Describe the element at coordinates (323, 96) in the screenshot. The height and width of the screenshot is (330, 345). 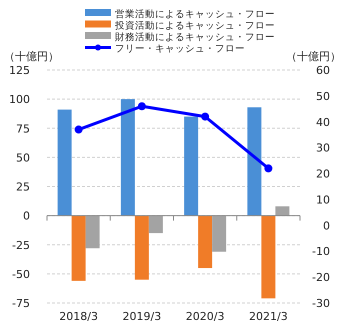
I see `y2-tick-label: 50` at that location.